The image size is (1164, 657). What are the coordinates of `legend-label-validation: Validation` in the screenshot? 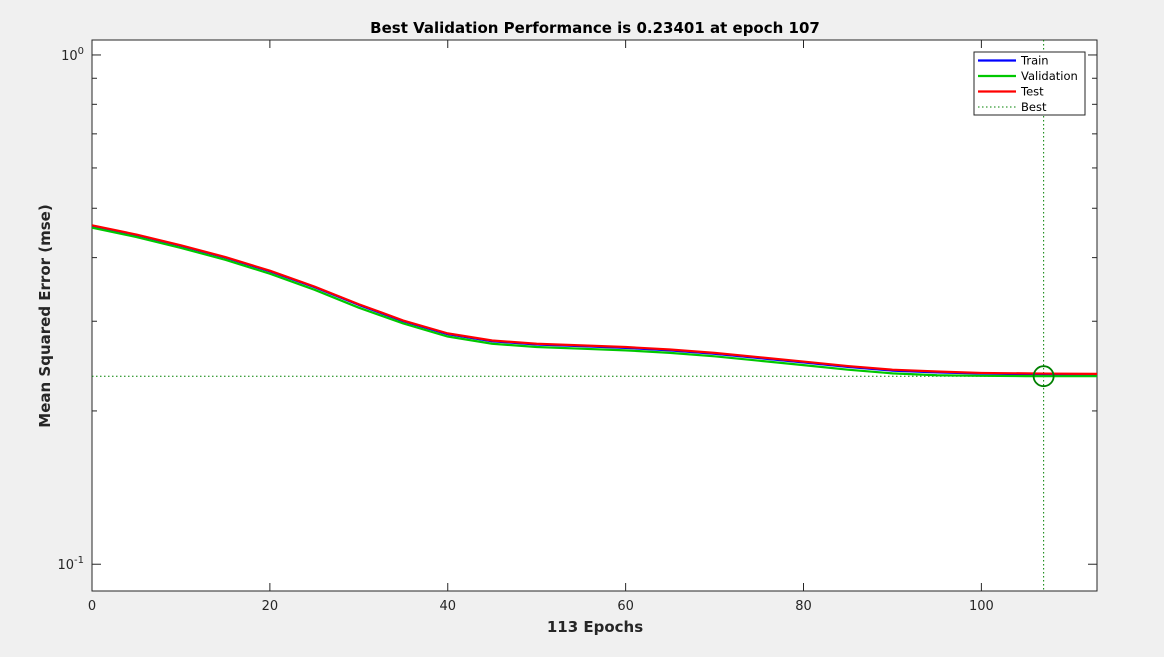 It's located at (1049, 76).